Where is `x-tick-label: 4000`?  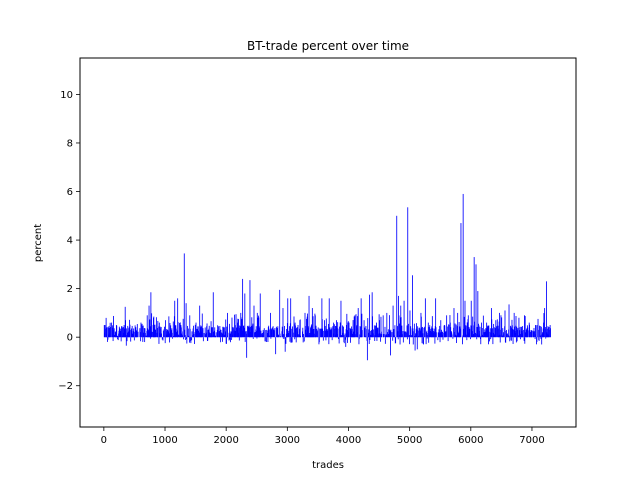
x-tick-label: 4000 is located at coordinates (348, 440).